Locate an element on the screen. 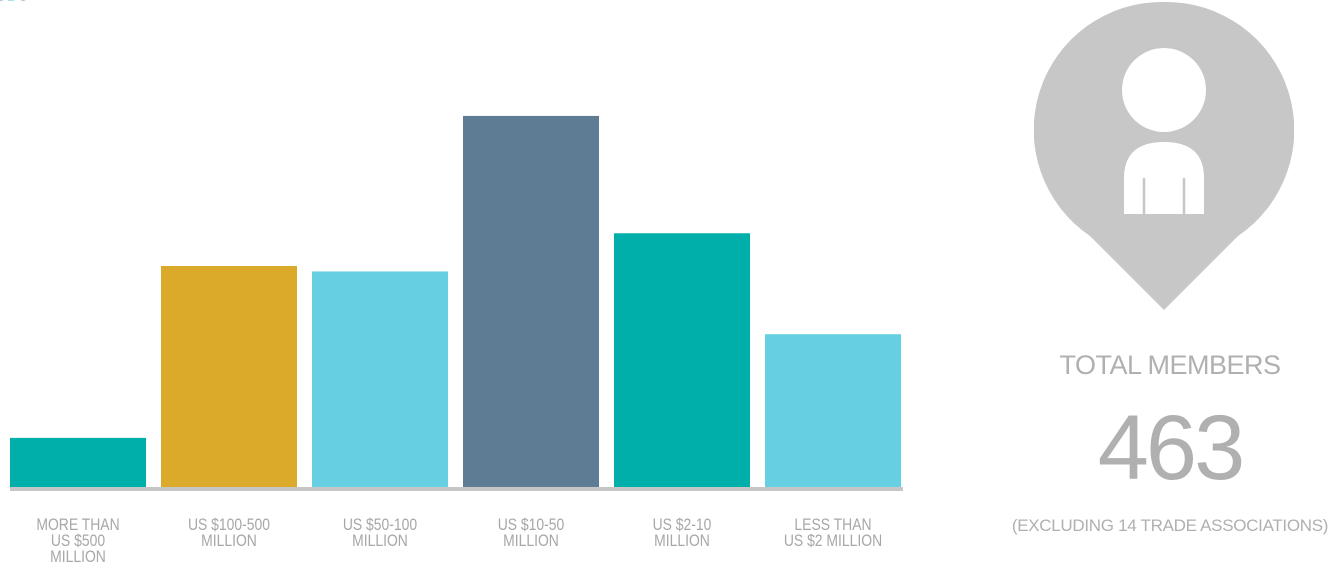 The height and width of the screenshot is (584, 1336). category-label-line: US $2 MILLION is located at coordinates (833, 541).